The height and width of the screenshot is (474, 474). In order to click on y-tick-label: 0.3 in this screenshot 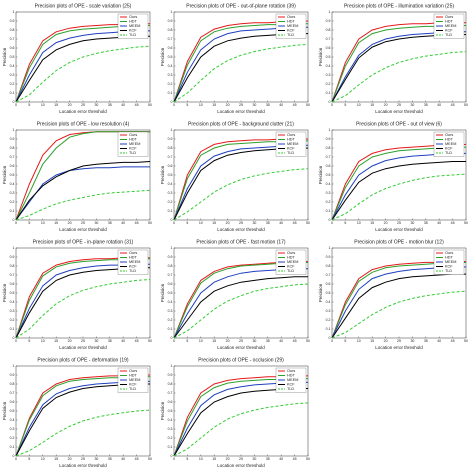, I will do `click(170, 75)`.